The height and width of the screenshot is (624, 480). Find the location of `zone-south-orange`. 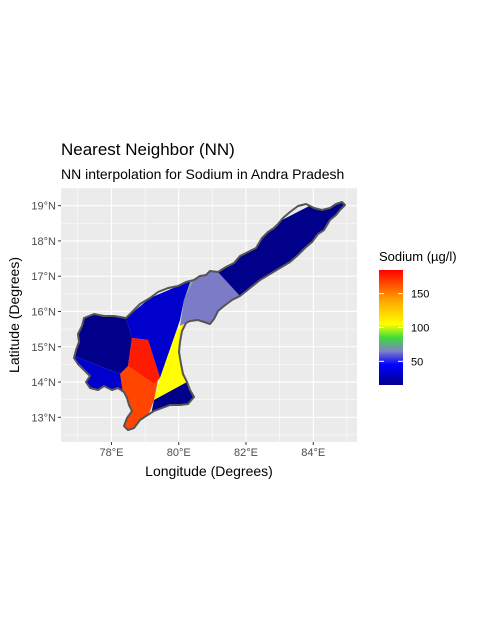

zone-south-orange is located at coordinates (139, 398).